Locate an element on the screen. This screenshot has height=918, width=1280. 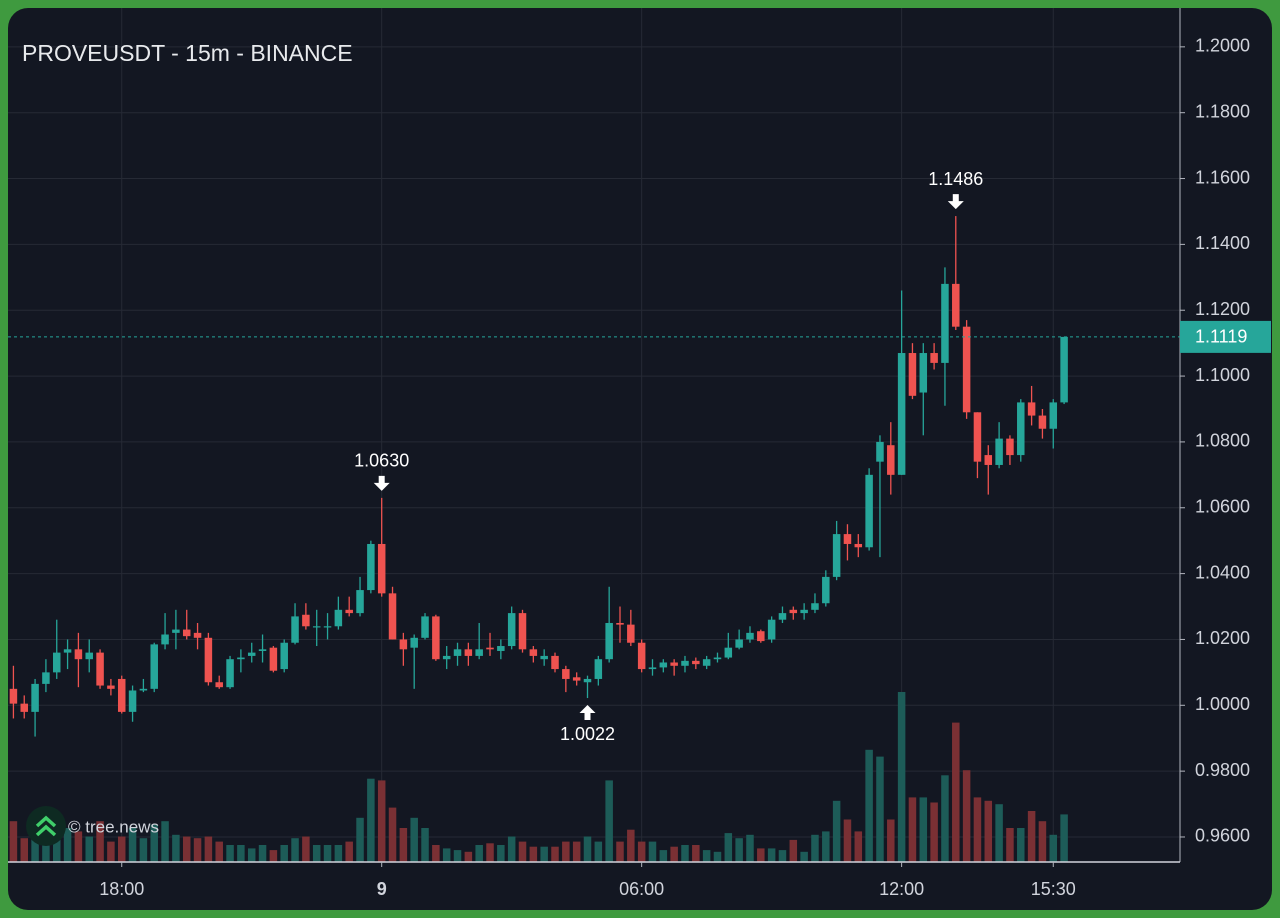
x-tick-label: 15:30 is located at coordinates (1053, 889).